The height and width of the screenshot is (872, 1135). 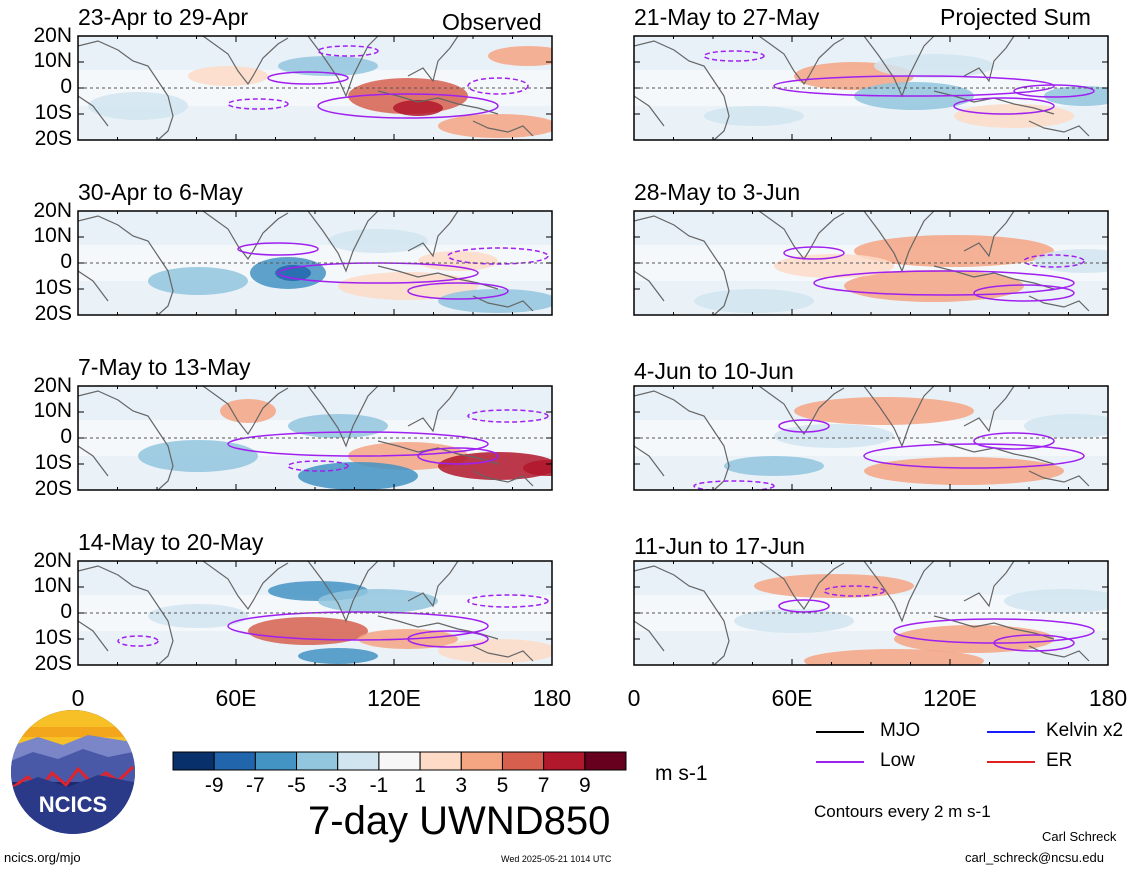 What do you see at coordinates (296, 785) in the screenshot?
I see `colorbar-tick-label: -5` at bounding box center [296, 785].